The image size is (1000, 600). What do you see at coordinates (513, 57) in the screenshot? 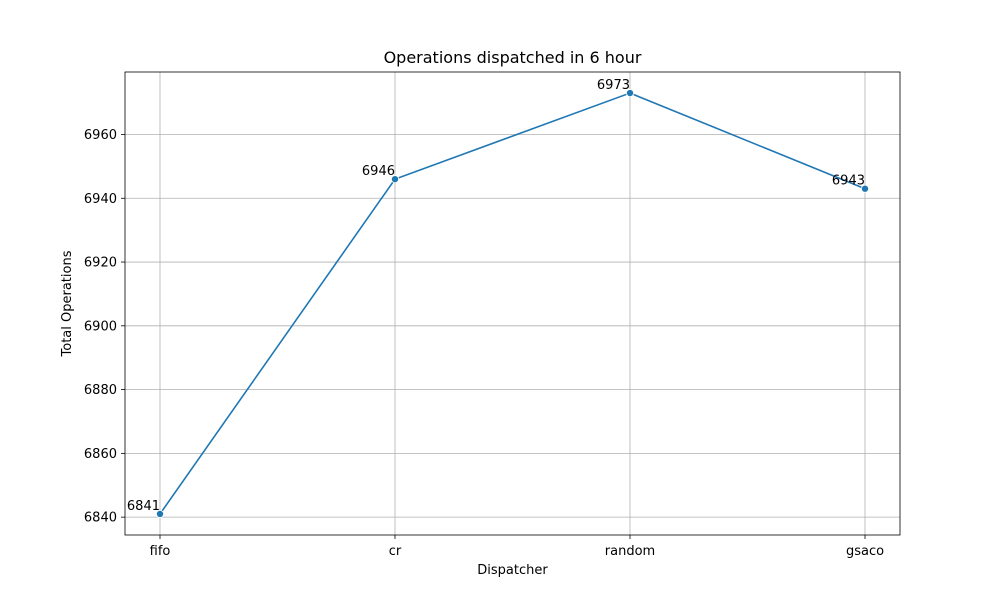
I see `chart-title: Operations dispatched in 6 hour` at bounding box center [513, 57].